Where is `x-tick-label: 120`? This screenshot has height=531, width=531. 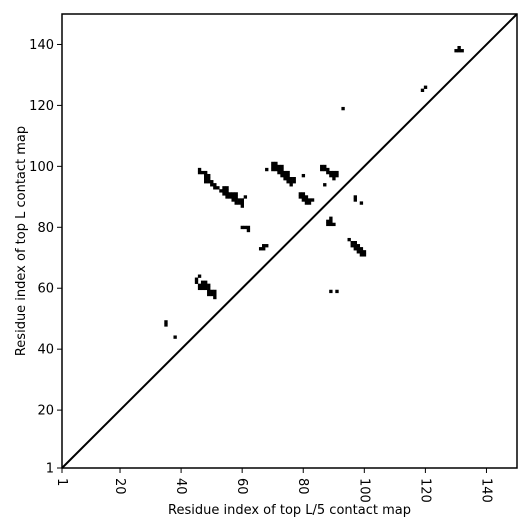
x-tick-label: 120 is located at coordinates (424, 490).